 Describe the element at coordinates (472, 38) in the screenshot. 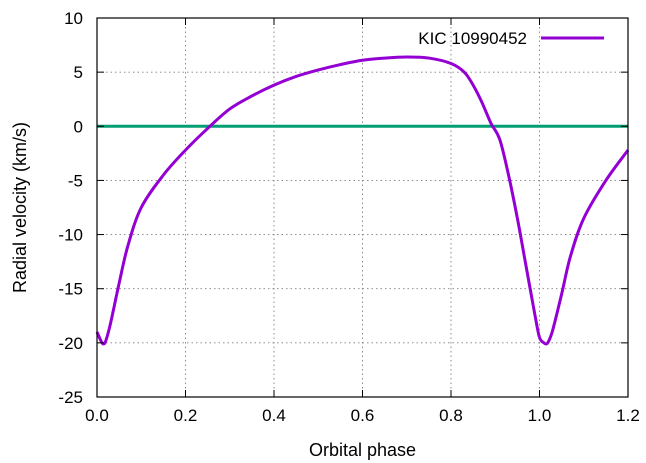

I see `legend-label: KIC 10990452` at that location.